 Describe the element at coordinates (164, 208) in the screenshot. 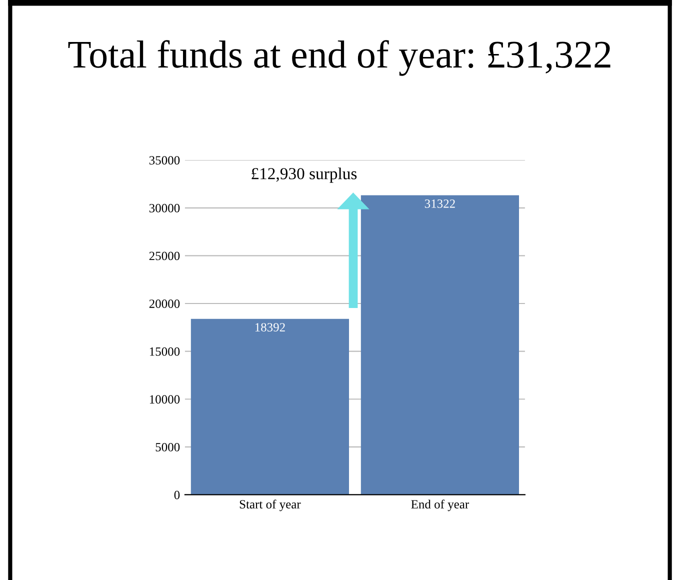

I see `y-tick-label: 30000` at that location.